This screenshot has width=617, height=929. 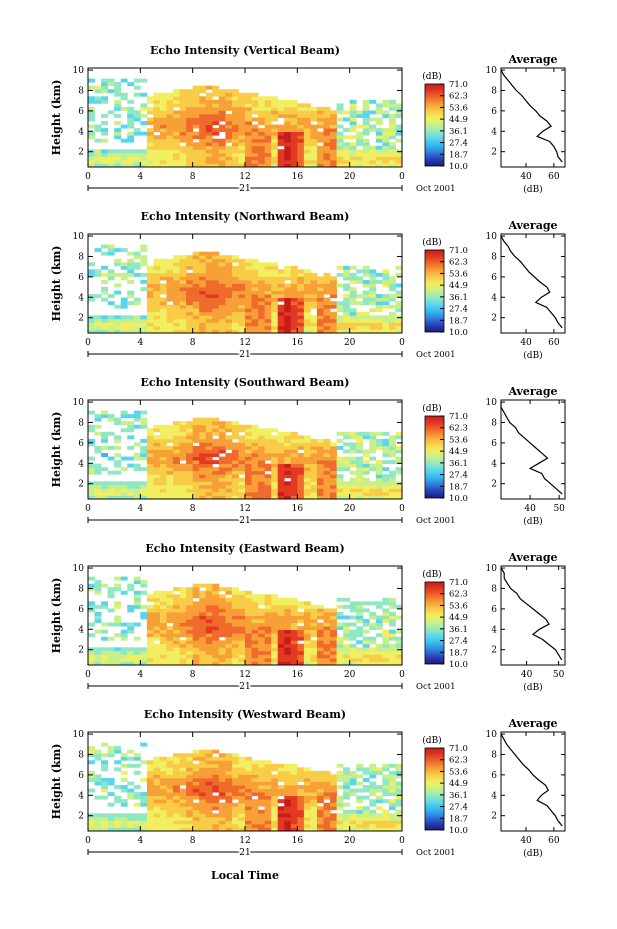 I want to click on heatmap, so click(x=245, y=455).